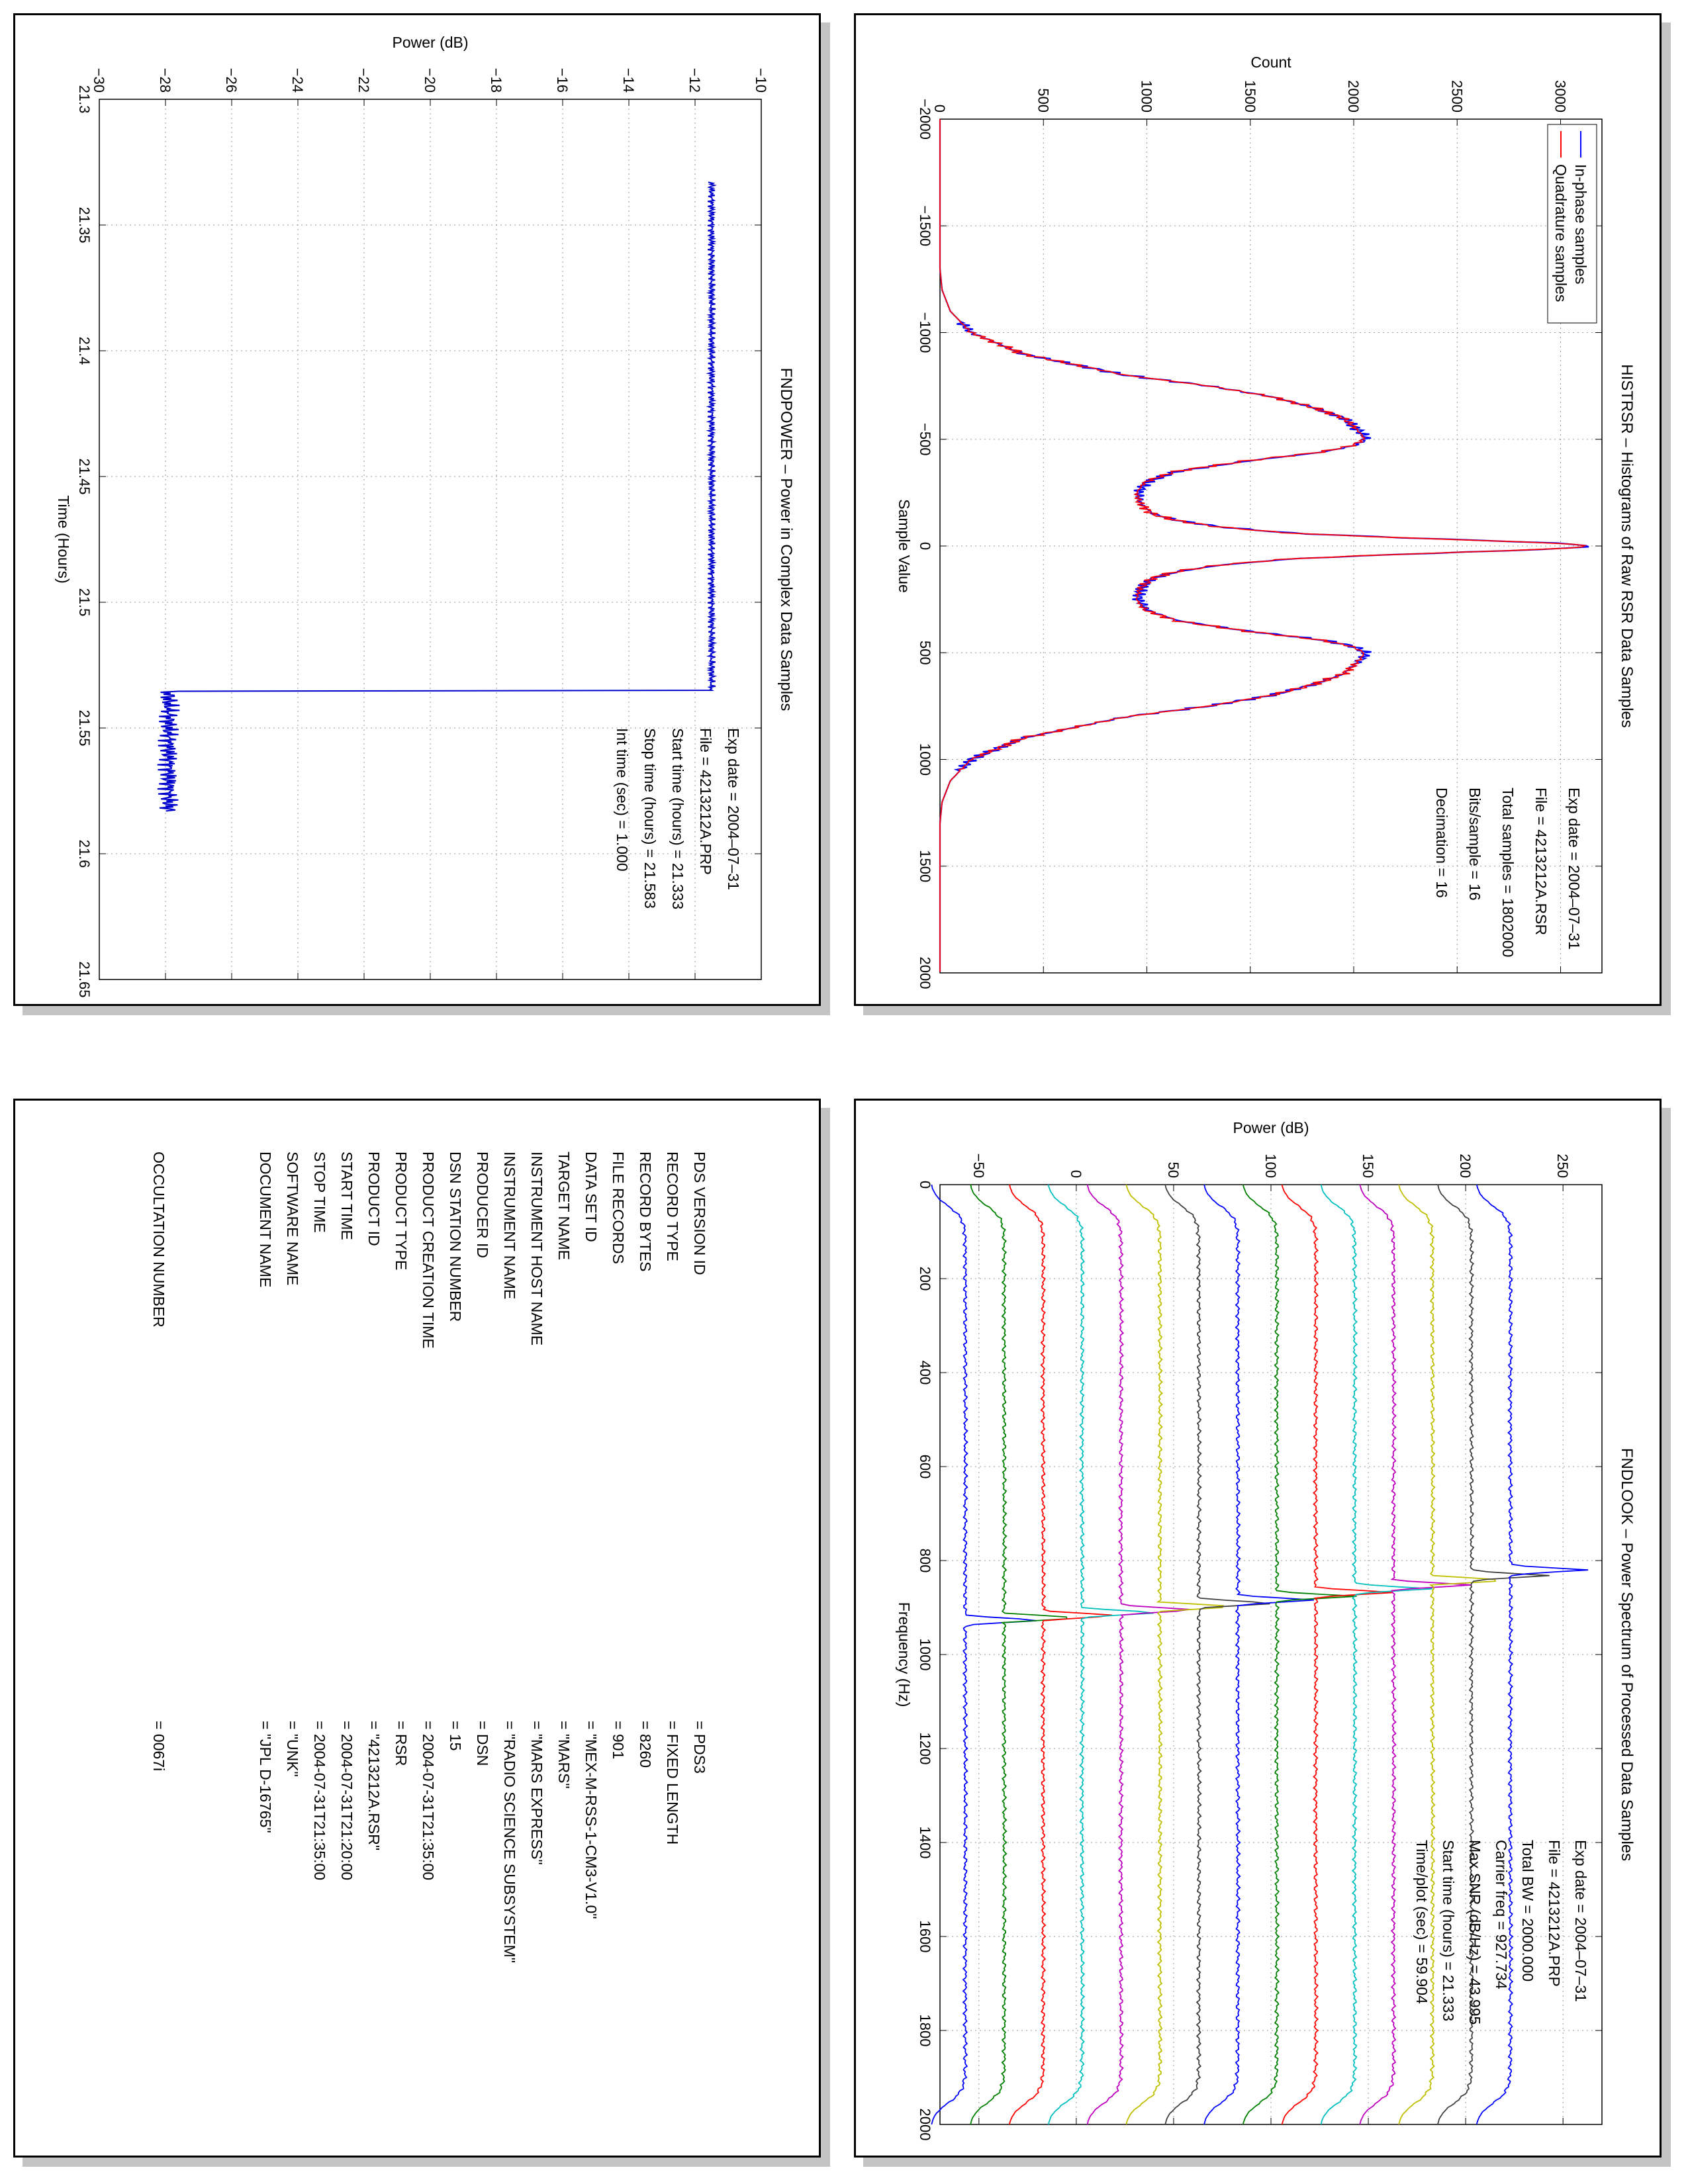 Image resolution: width=1688 pixels, height=2184 pixels. Describe the element at coordinates (1527, 1911) in the screenshot. I see `info-line: Total BW = 2000.000` at that location.